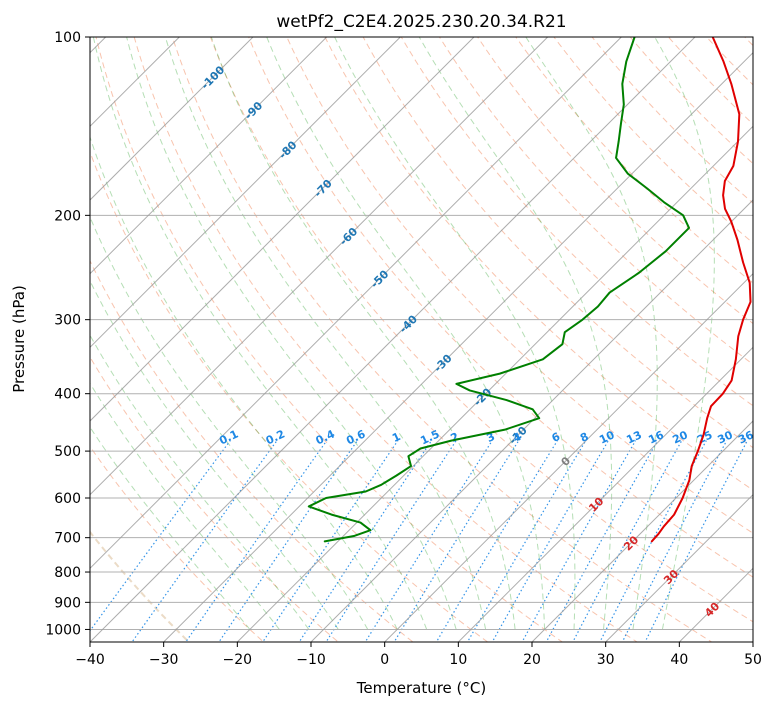 This screenshot has height=708, width=775. I want to click on mixing-ratio-label: 16, so click(656, 437).